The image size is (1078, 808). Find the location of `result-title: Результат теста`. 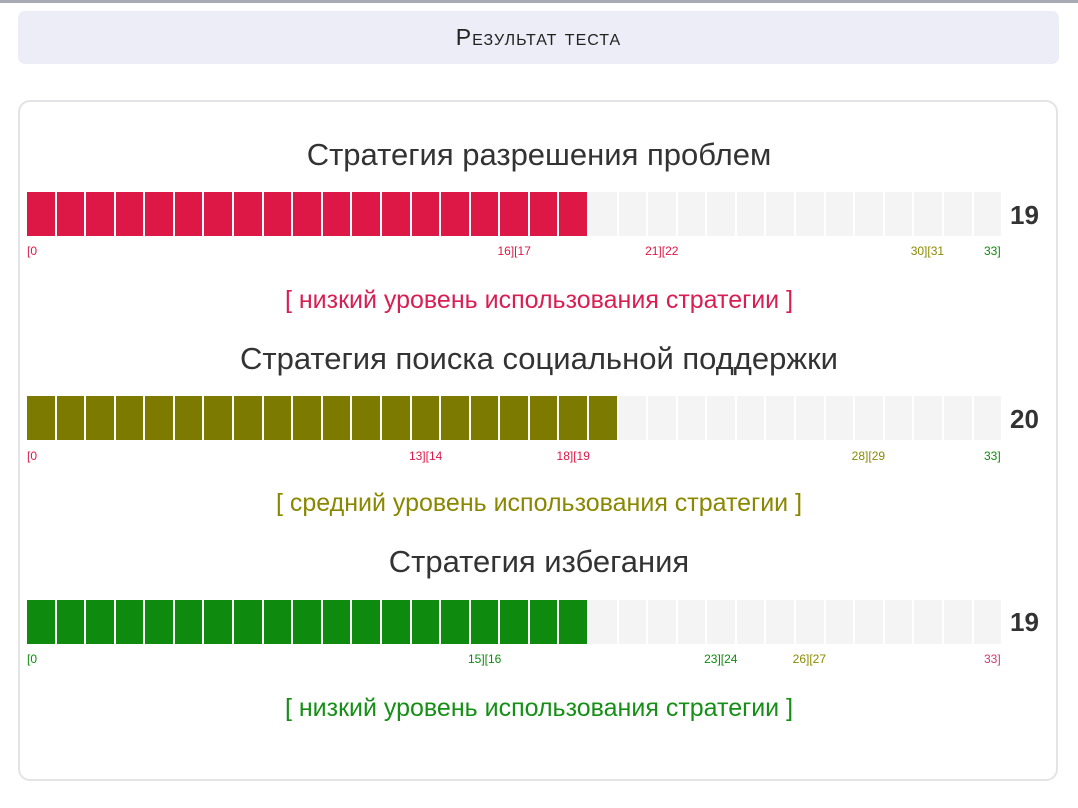

result-title: Результат теста is located at coordinates (538, 37).